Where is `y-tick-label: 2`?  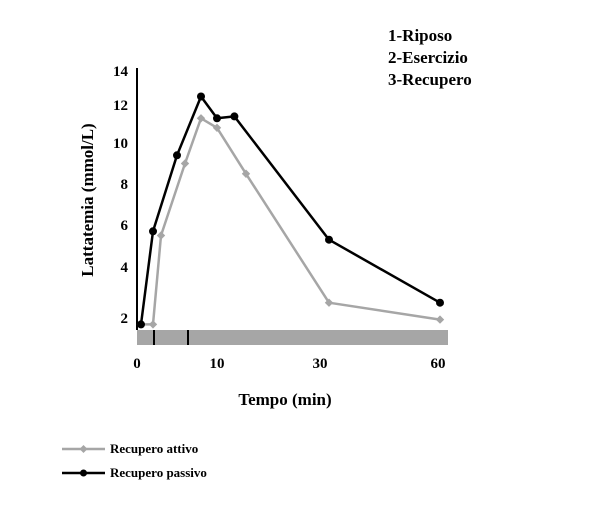 y-tick-label: 2 is located at coordinates (125, 319).